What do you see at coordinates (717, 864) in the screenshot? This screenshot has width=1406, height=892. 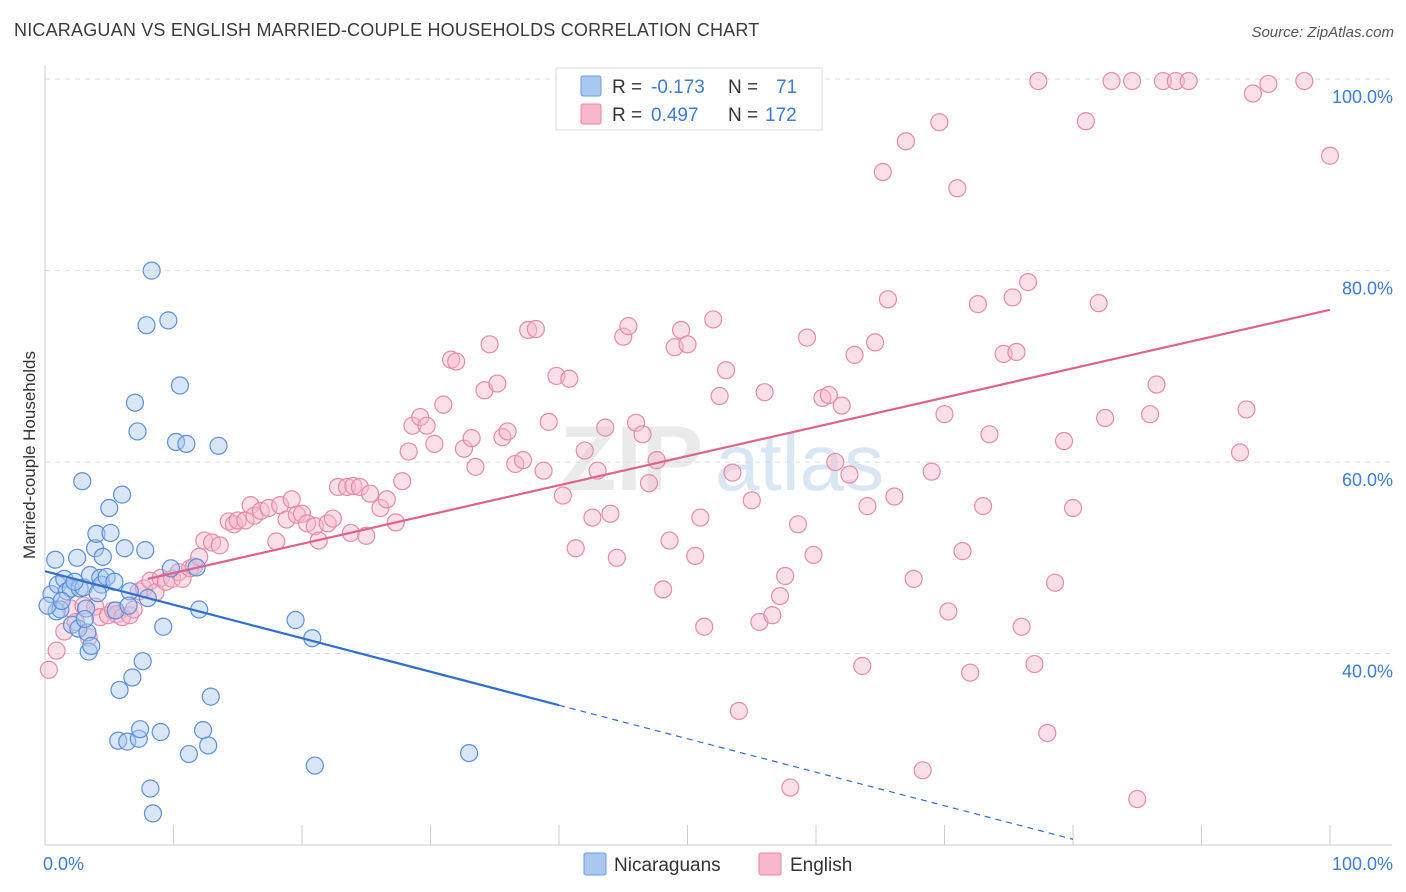 I see `bottom-legend: Nicaraguans English` at bounding box center [717, 864].